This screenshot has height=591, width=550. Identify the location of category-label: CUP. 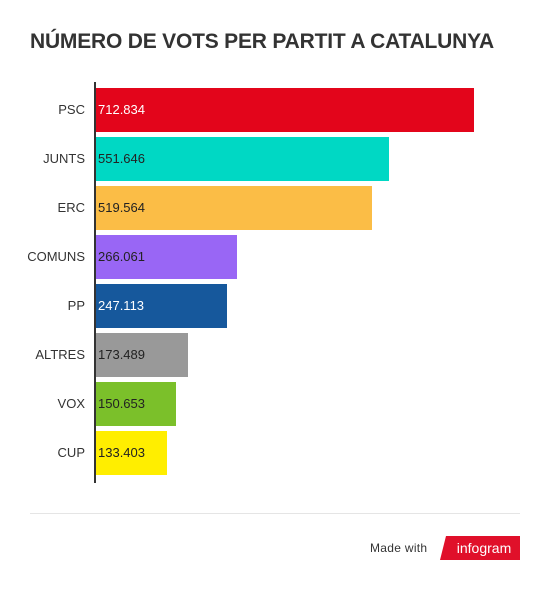
(71, 452).